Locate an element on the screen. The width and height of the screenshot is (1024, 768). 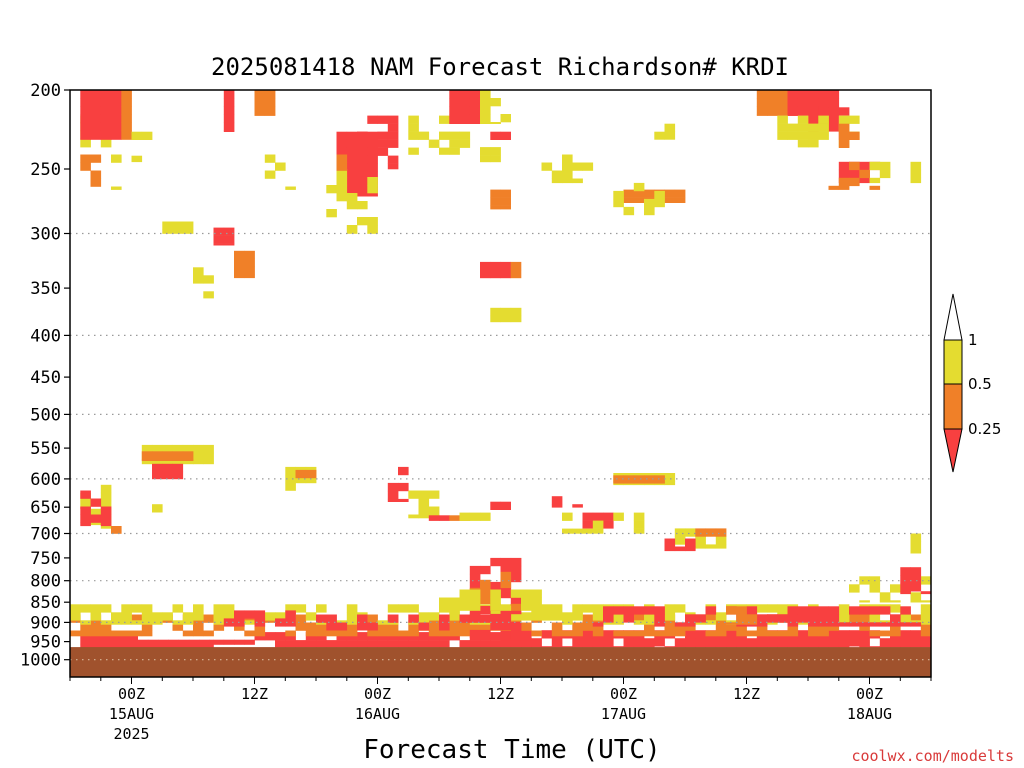
legend-swatch-below-0.25 is located at coordinates (953, 450).